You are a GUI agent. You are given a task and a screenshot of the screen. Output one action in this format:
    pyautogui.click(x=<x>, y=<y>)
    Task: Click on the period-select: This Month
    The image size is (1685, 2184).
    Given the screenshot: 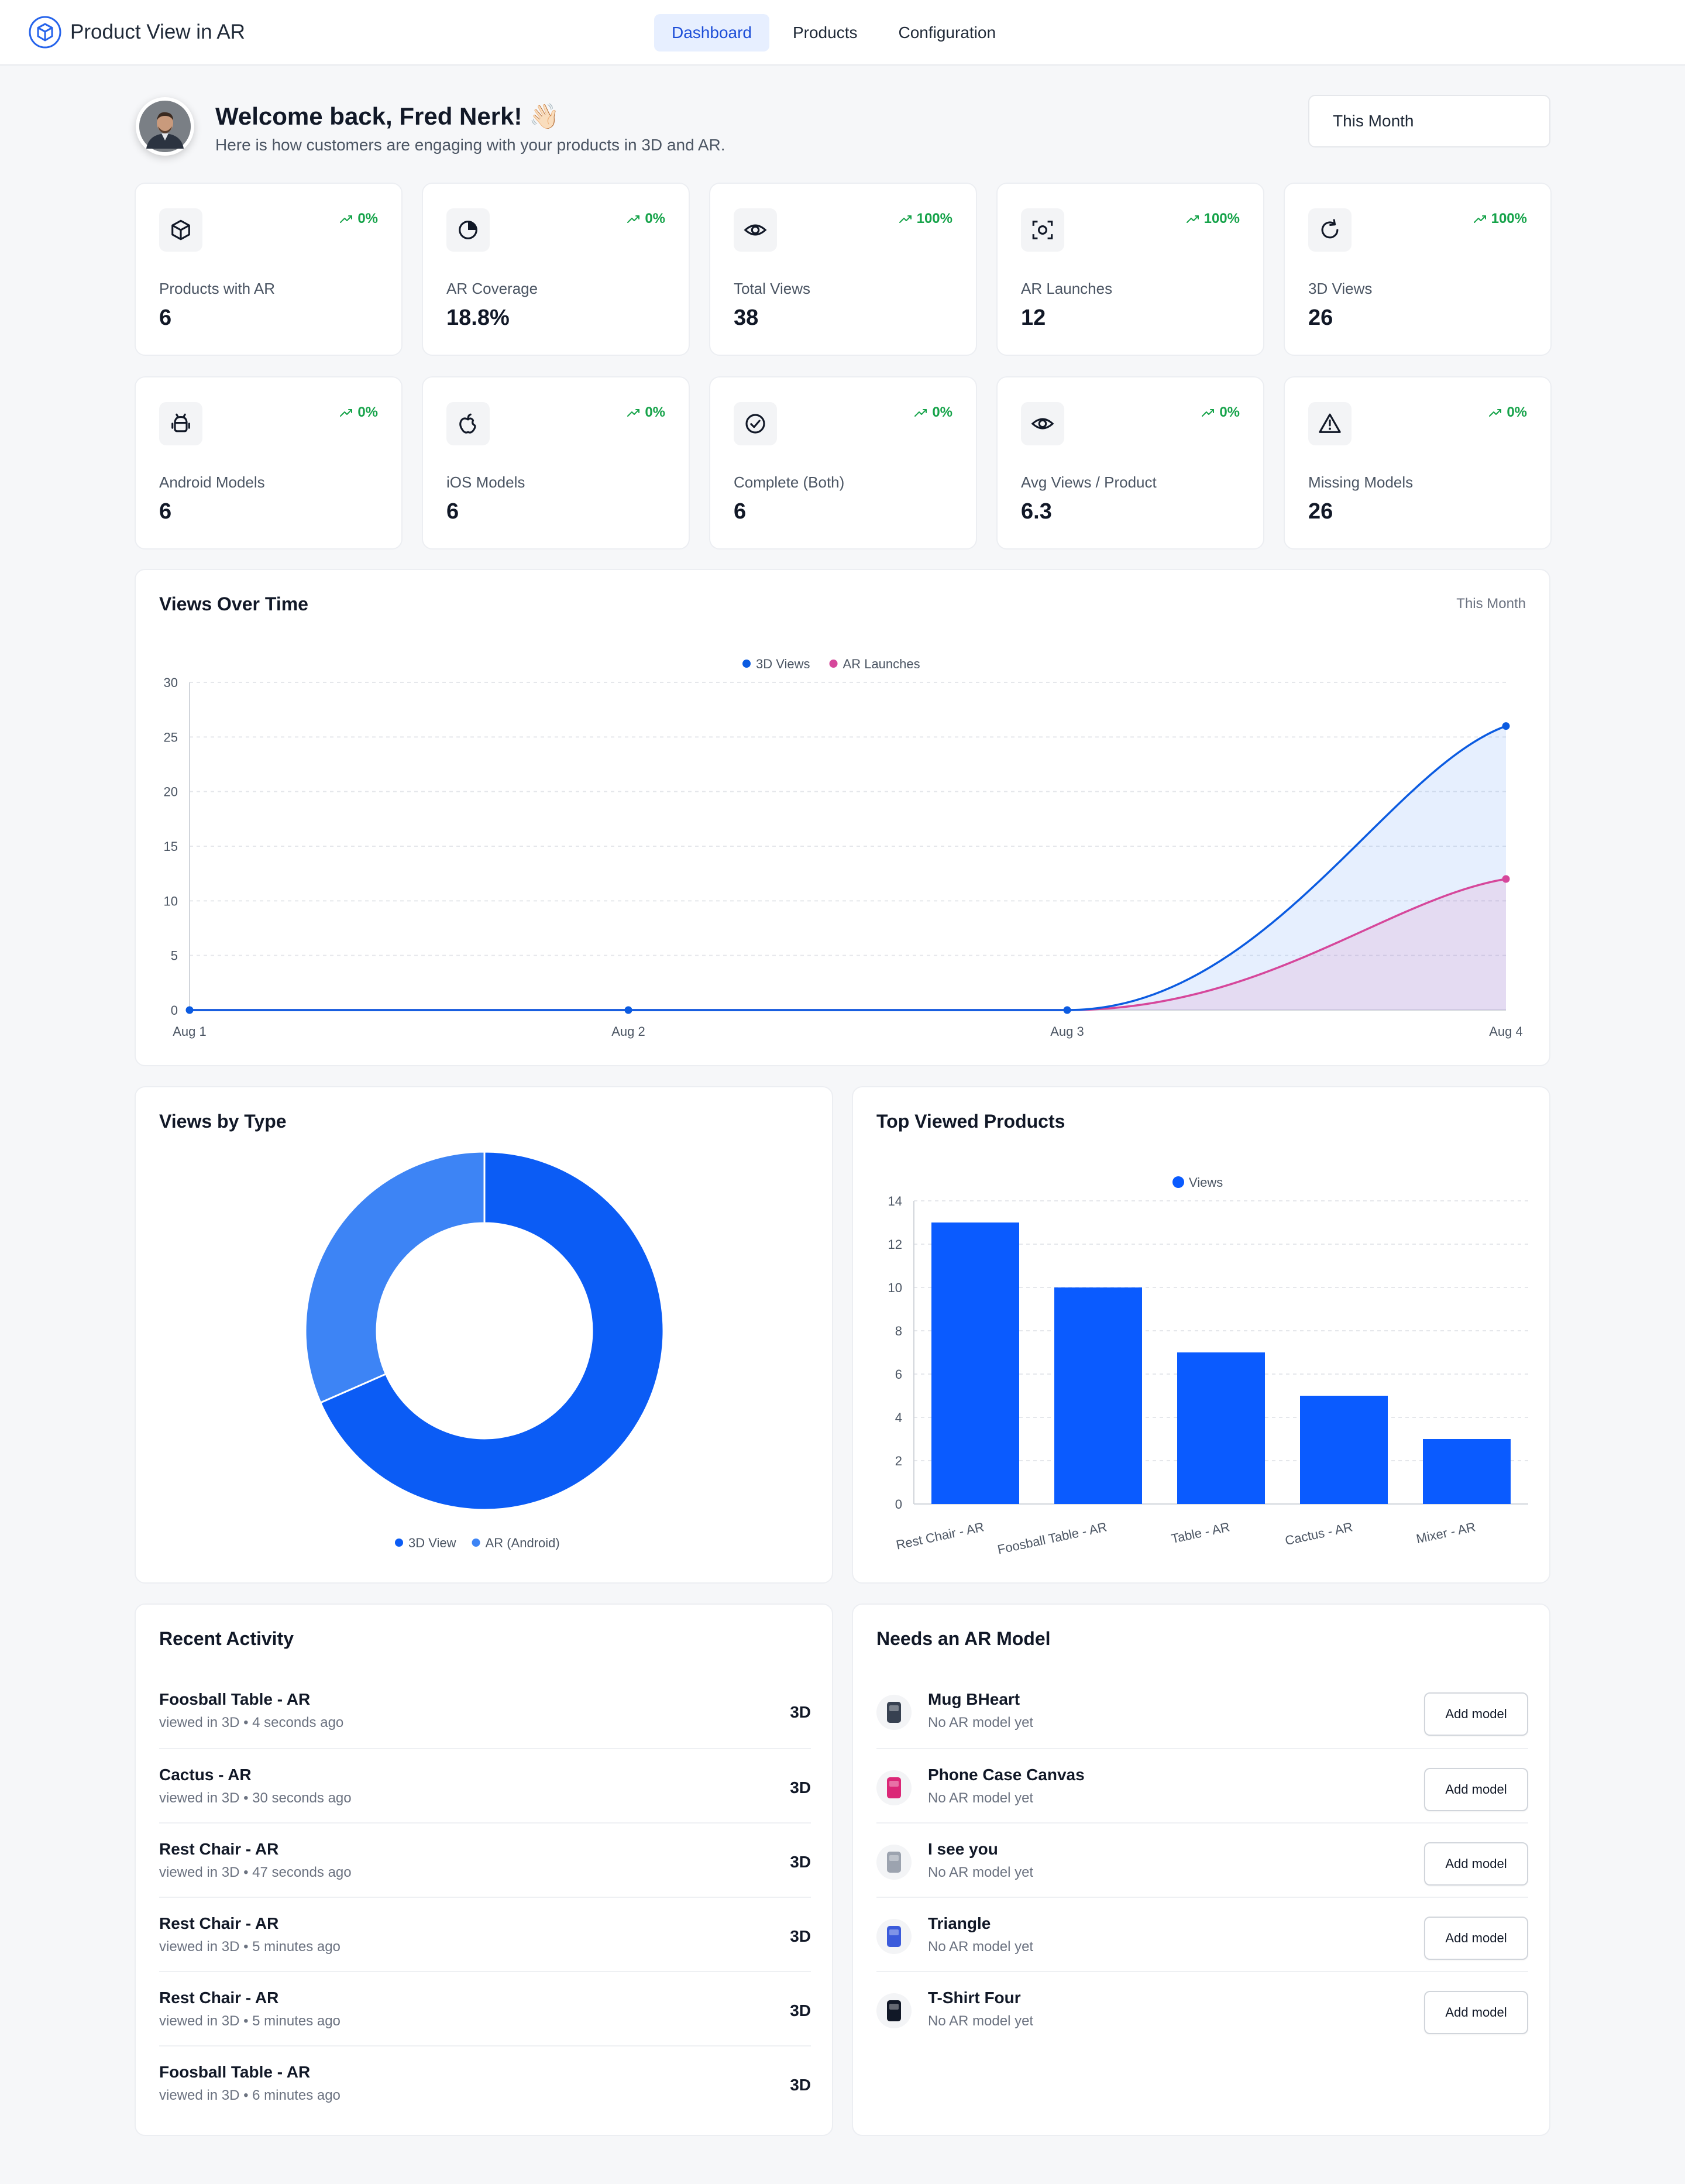 What is the action you would take?
    pyautogui.click(x=1429, y=121)
    